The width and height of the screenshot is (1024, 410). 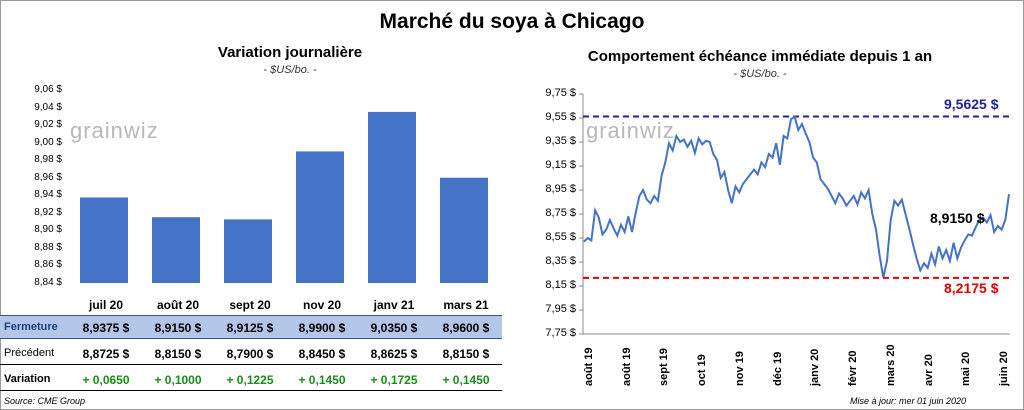 What do you see at coordinates (560, 333) in the screenshot?
I see `y-tick-label: 7,75 $` at bounding box center [560, 333].